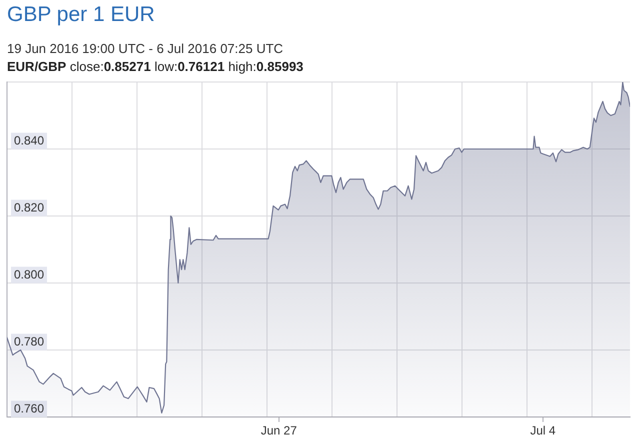 The width and height of the screenshot is (631, 439). I want to click on x-tick-label: Jun 27, so click(279, 431).